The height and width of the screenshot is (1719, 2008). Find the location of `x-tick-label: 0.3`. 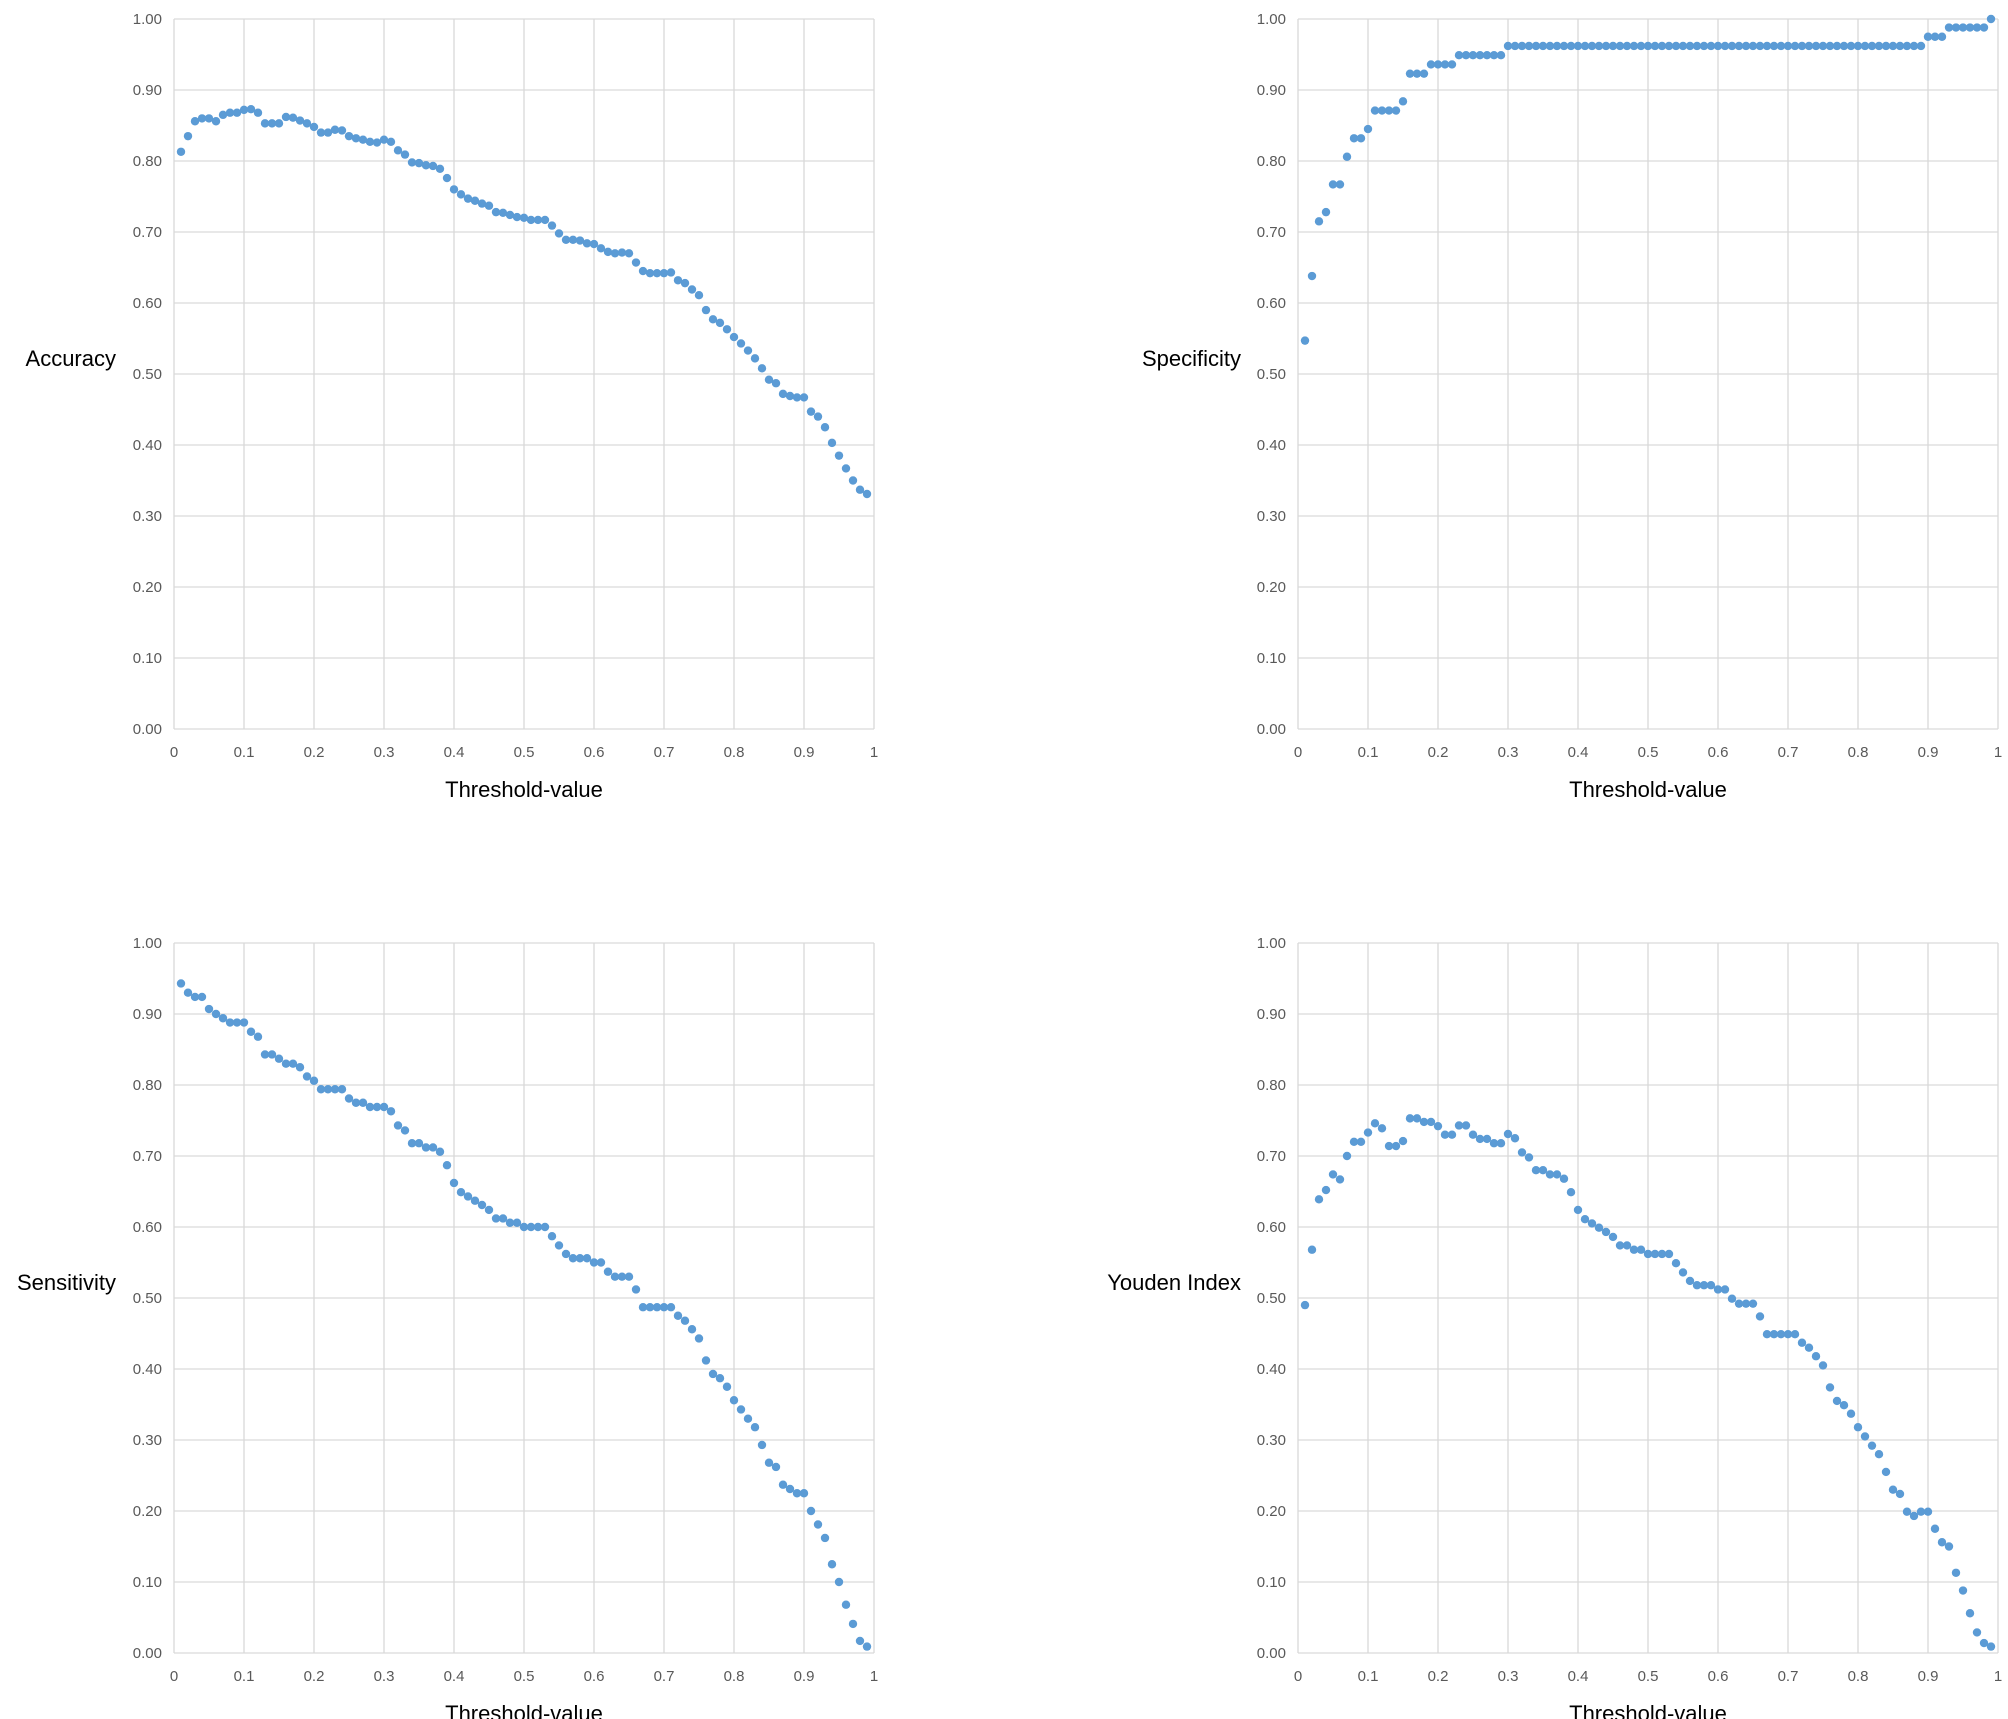

x-tick-label: 0.3 is located at coordinates (1508, 752).